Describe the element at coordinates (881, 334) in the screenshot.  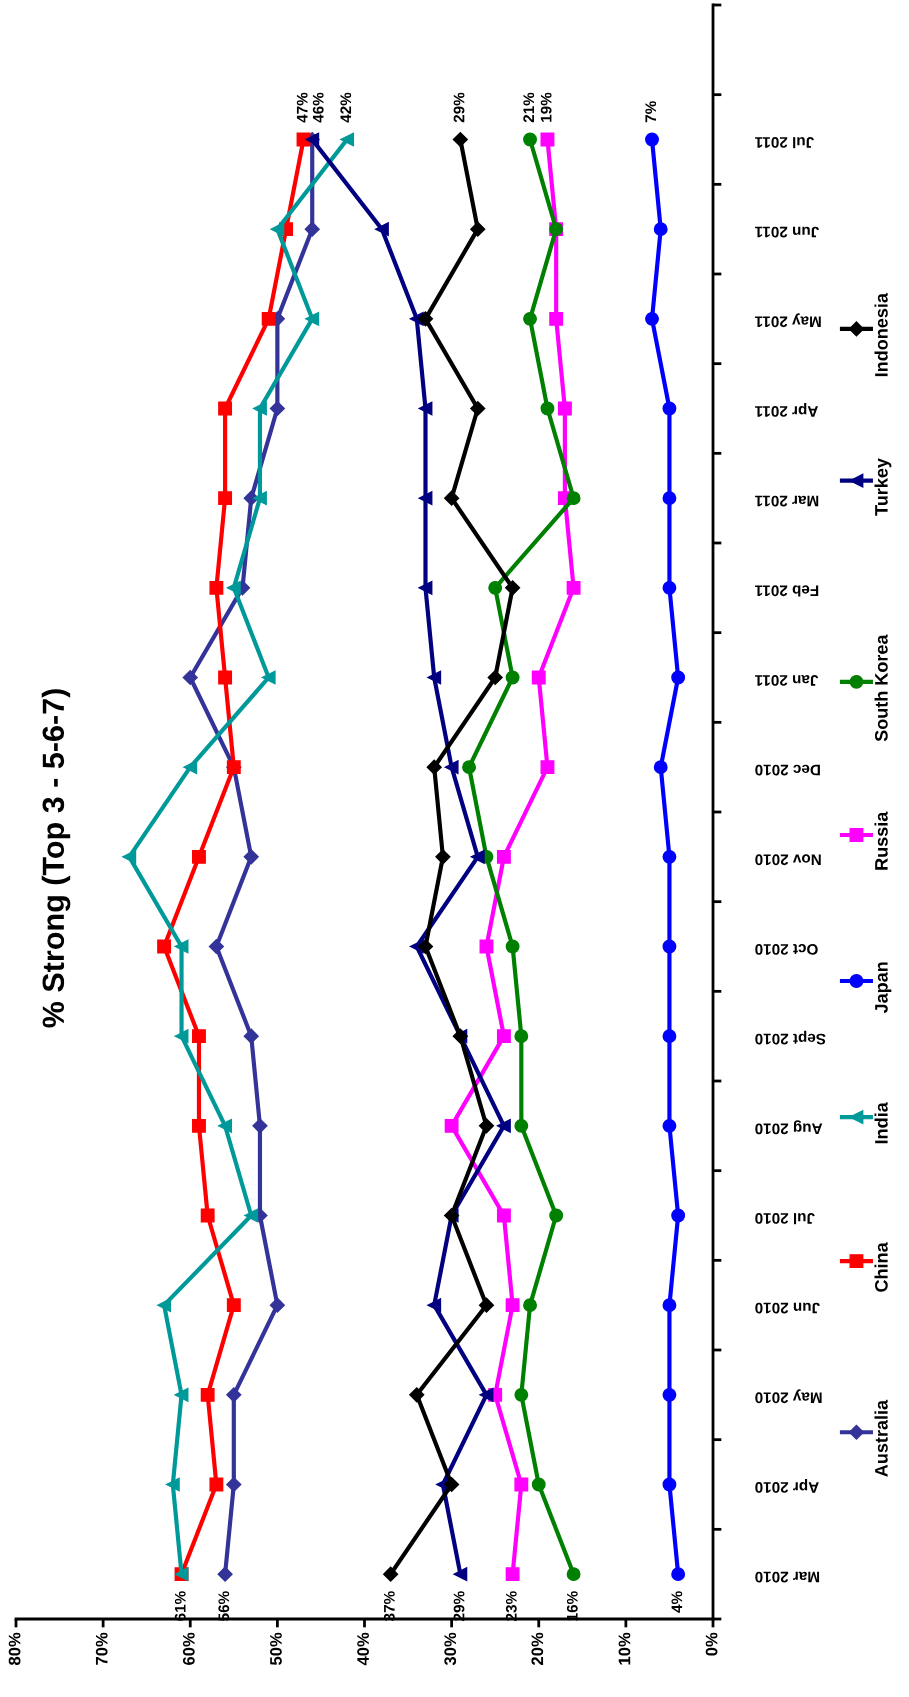
I see `legend-label: Indonesia` at that location.